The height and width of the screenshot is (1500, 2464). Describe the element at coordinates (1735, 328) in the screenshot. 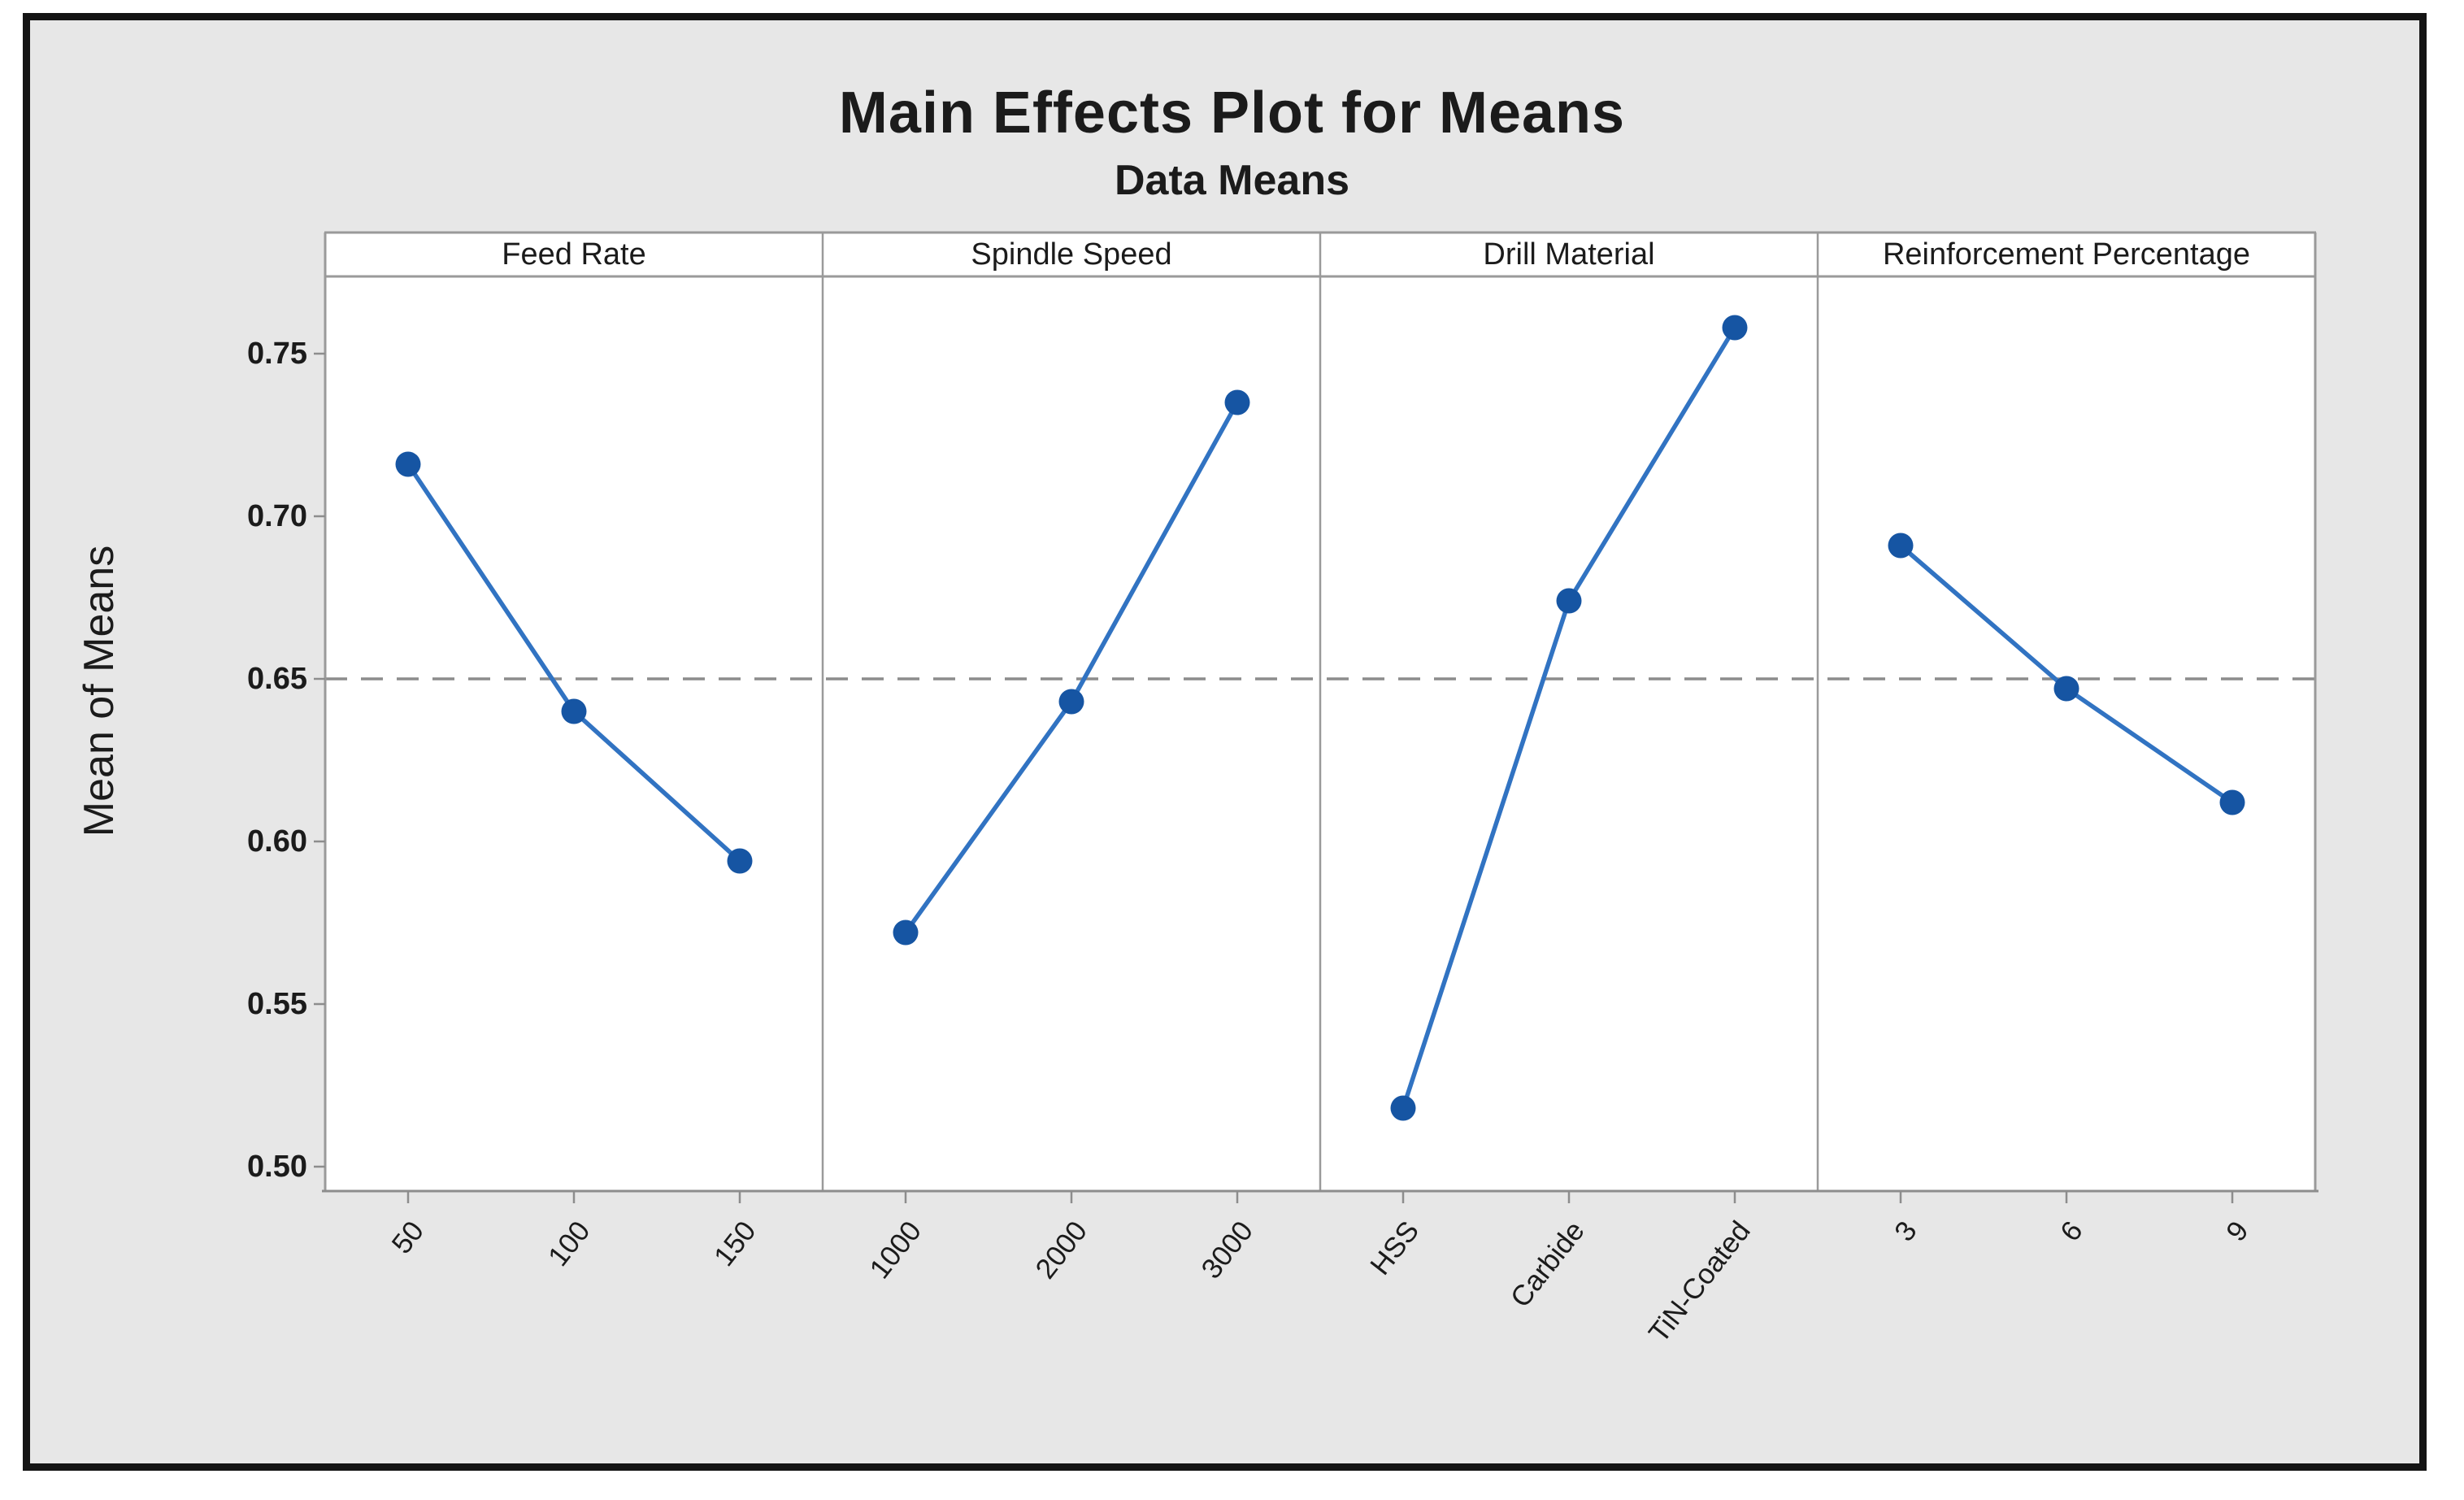

I see `data-point-drill-material-tin-coated` at that location.